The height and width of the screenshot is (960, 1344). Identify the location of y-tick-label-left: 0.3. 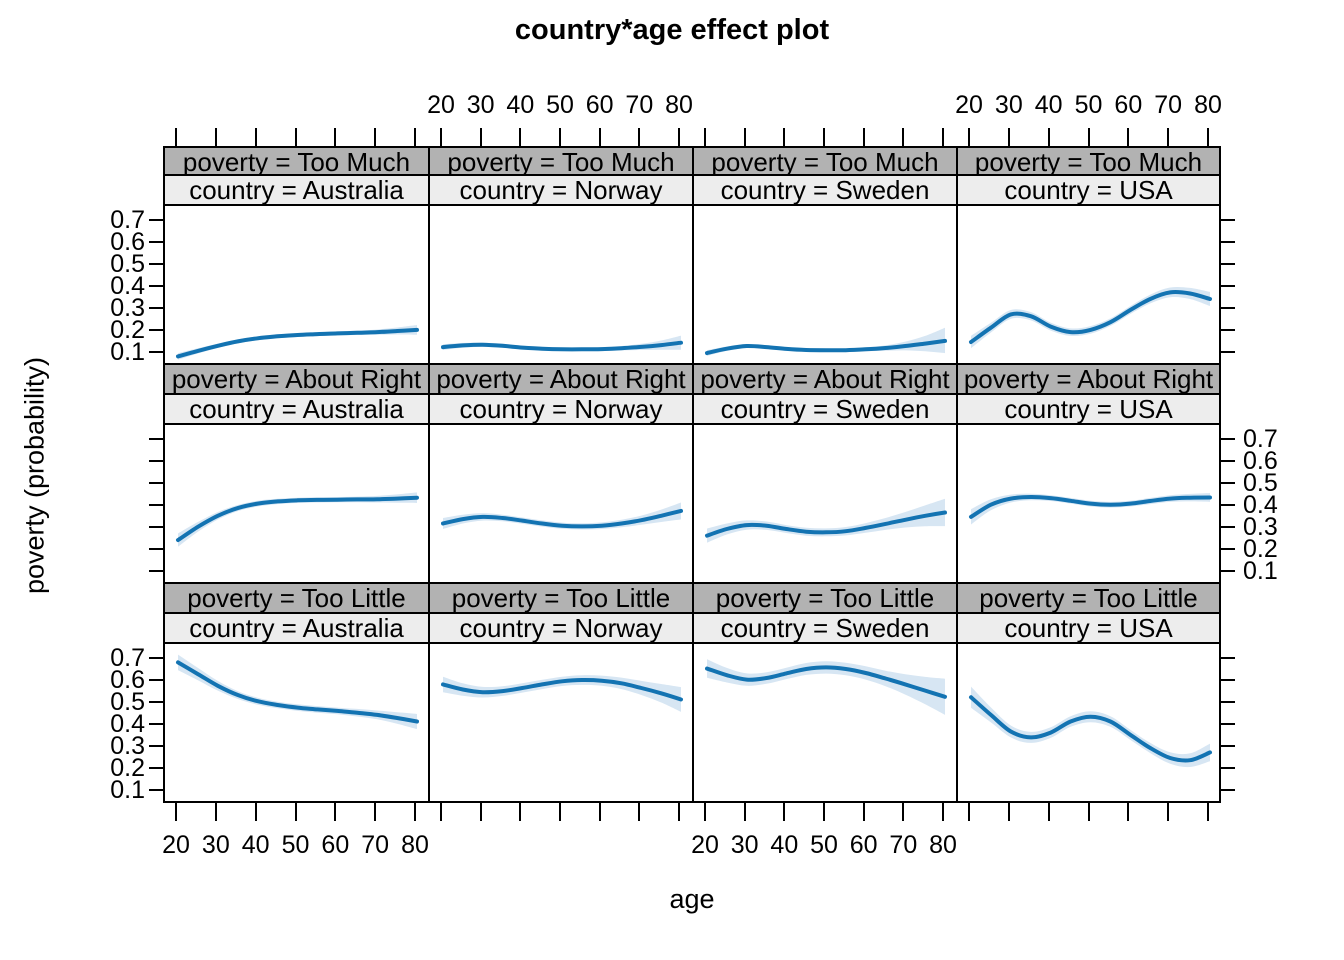
(127, 307).